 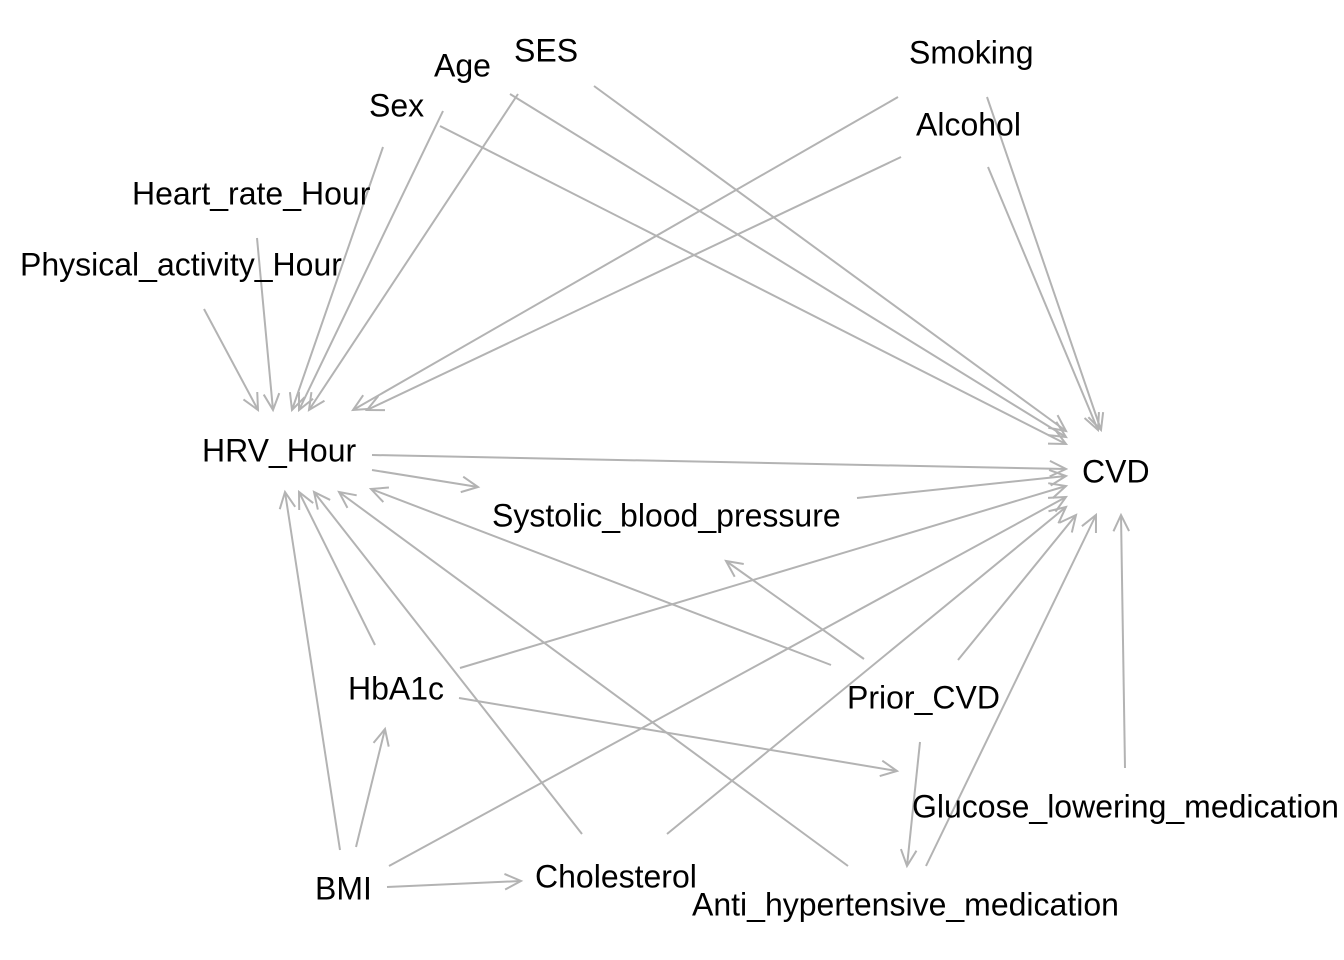 What do you see at coordinates (905, 904) in the screenshot?
I see `node-anti-hypertensive-medication: Anti_hypertensive_medication` at bounding box center [905, 904].